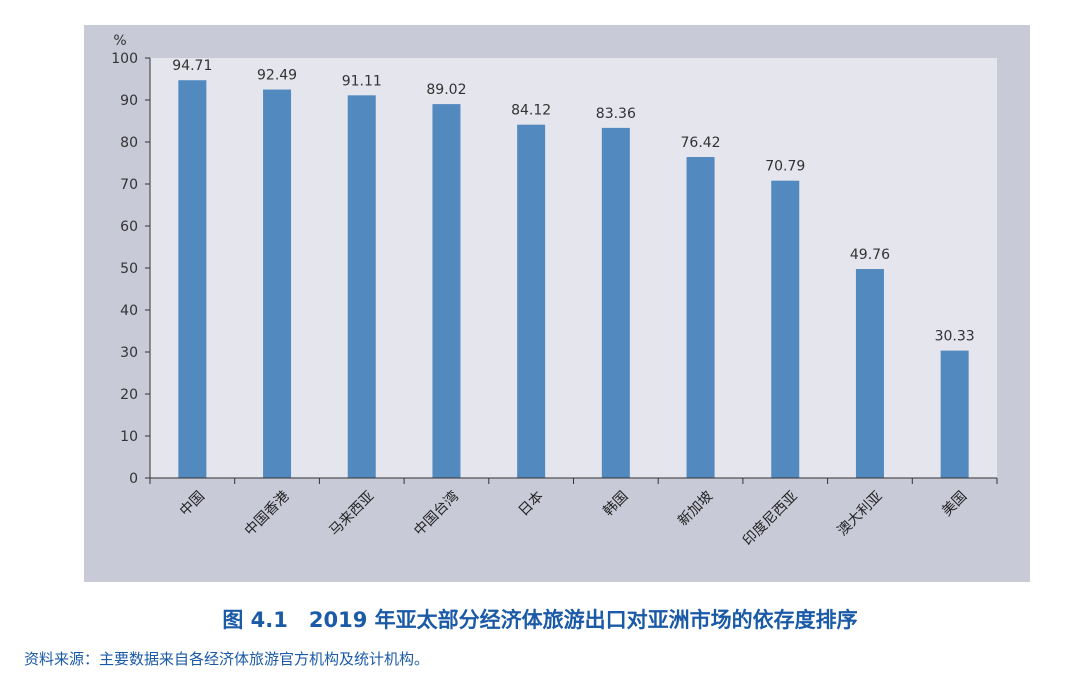  I want to click on category-label: 美国, so click(954, 503).